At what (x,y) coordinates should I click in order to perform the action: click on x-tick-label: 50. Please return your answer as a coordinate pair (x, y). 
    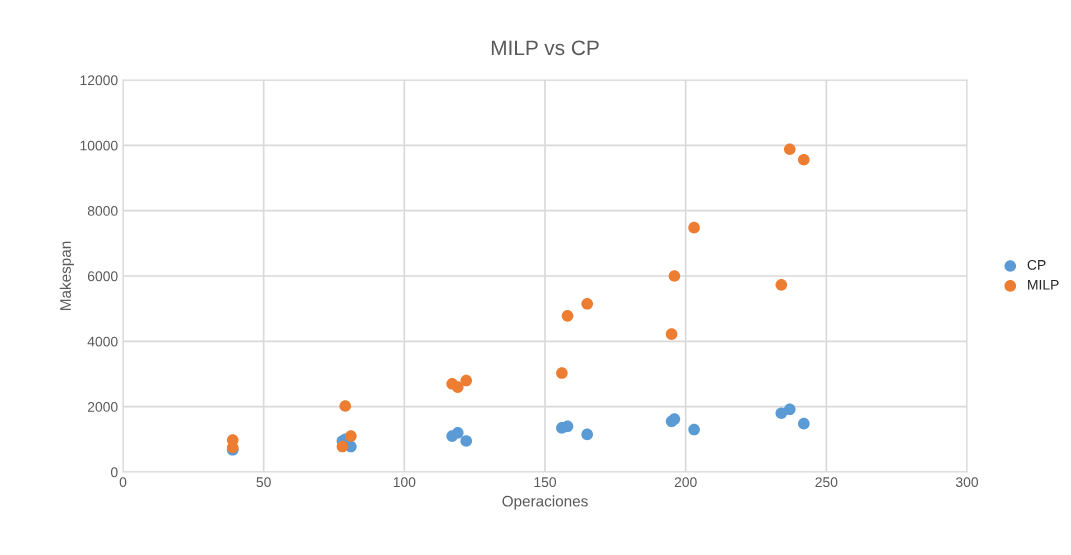
    Looking at the image, I should click on (263, 482).